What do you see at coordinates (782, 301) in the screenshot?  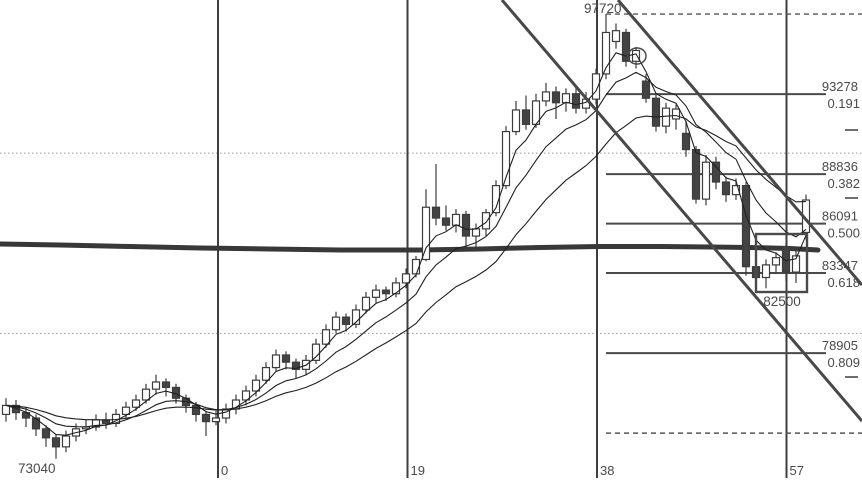 I see `chart-label: 82500` at bounding box center [782, 301].